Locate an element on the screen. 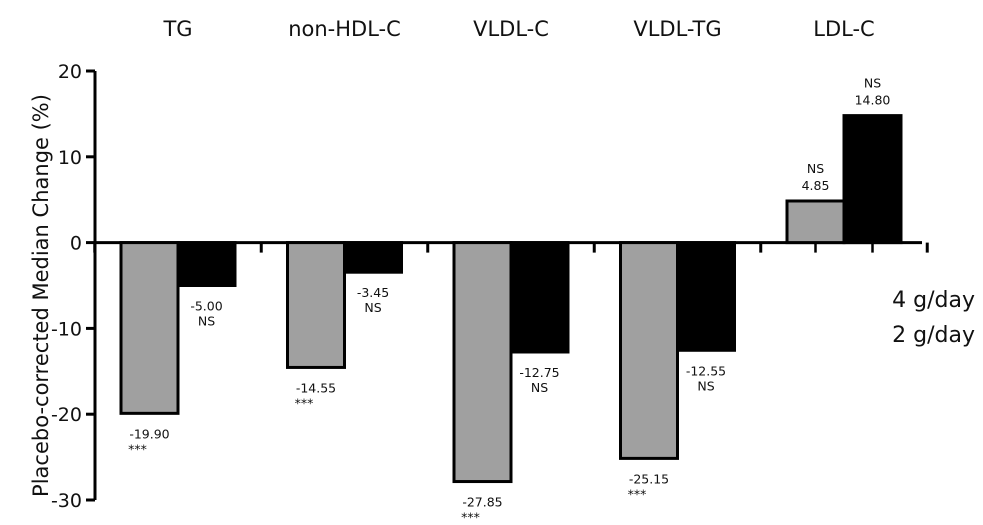 The height and width of the screenshot is (525, 983). category-label: LDL-C is located at coordinates (843, 29).